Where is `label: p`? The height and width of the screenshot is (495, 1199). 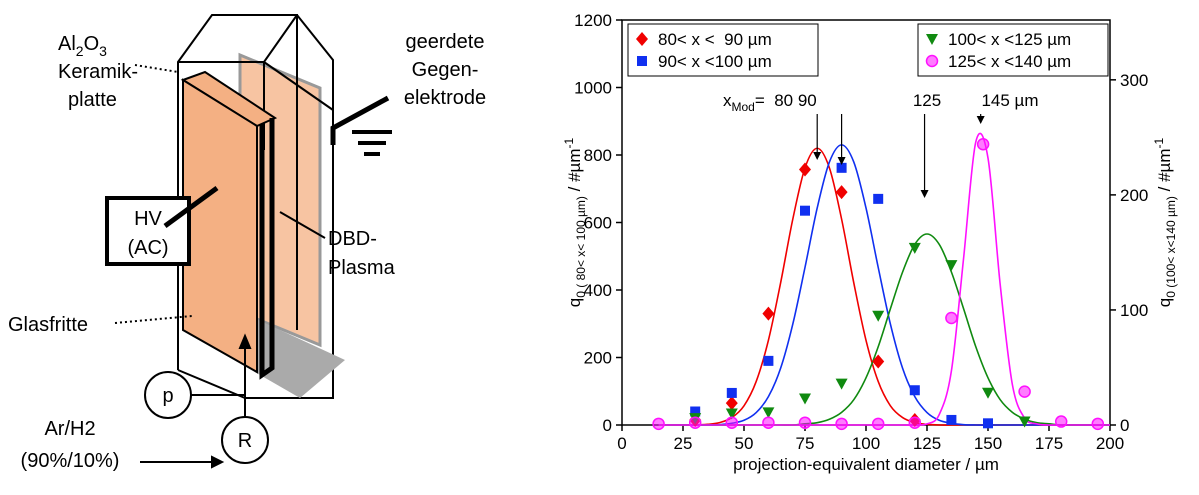 label: p is located at coordinates (167, 396).